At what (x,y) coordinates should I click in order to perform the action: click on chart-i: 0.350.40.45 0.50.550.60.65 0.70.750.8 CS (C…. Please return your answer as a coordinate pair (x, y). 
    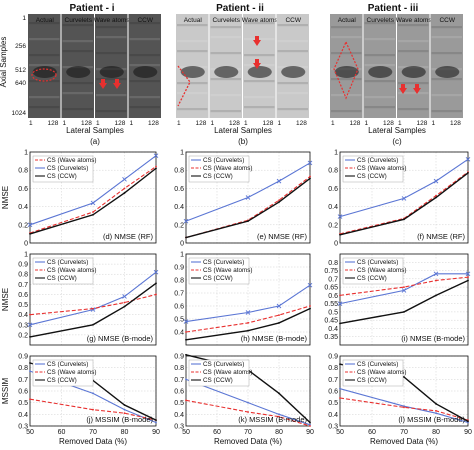
    Looking at the image, I should click on (397, 299).